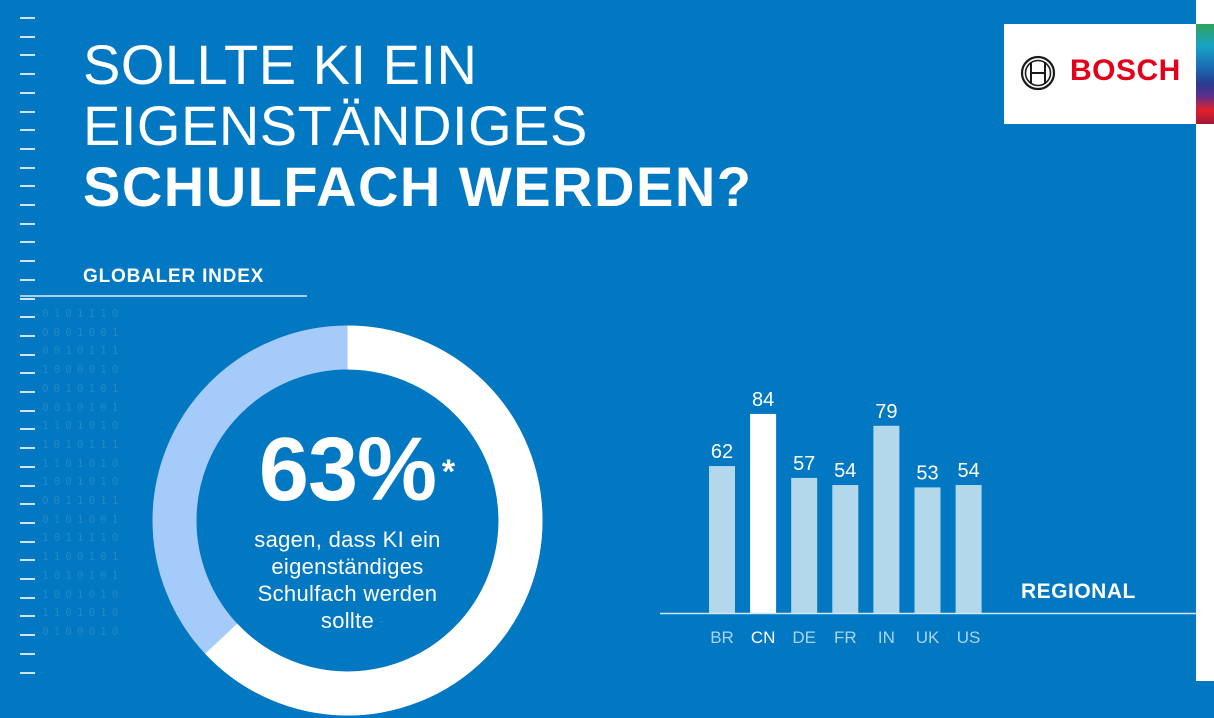 The image size is (1214, 718). What do you see at coordinates (1125, 70) in the screenshot?
I see `brand-name: BOSCH` at bounding box center [1125, 70].